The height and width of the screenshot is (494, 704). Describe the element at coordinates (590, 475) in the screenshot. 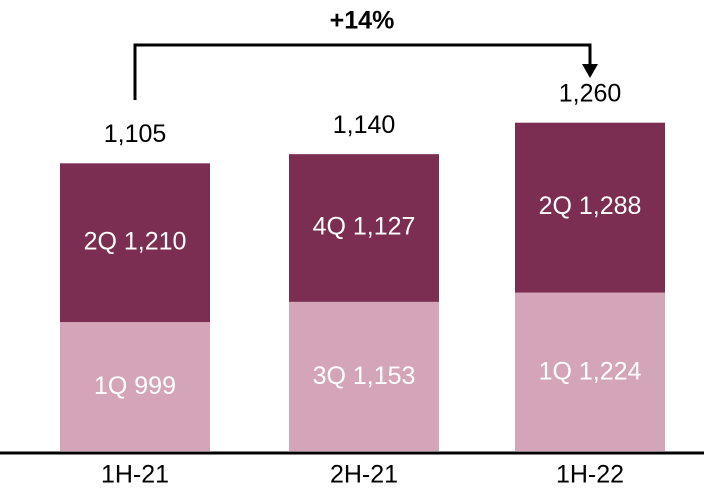

I see `x-tick-label: 1H-22` at that location.